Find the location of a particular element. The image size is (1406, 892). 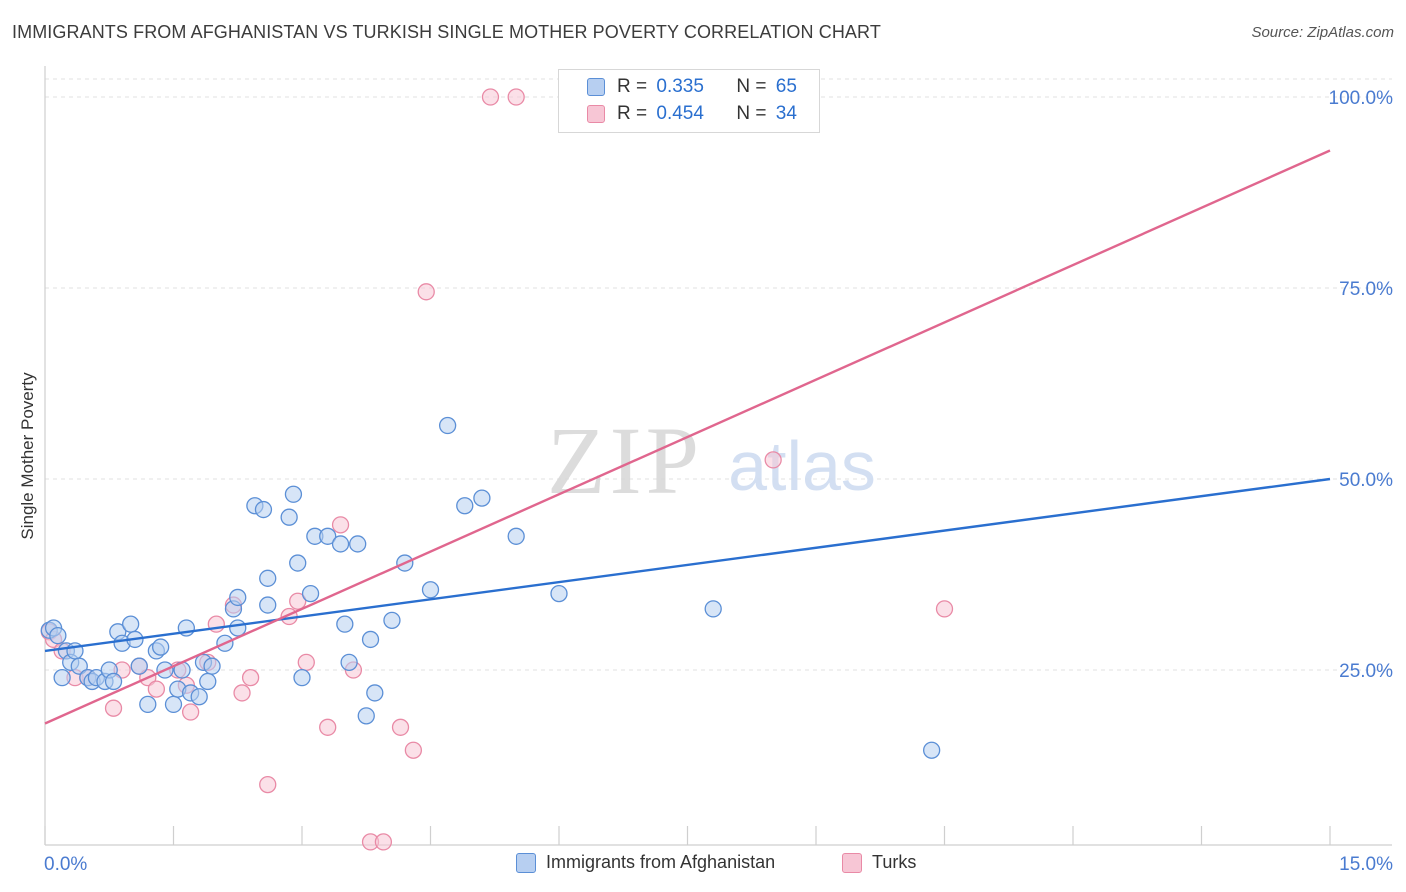

legend-r-value: 0.454 is located at coordinates (680, 113).